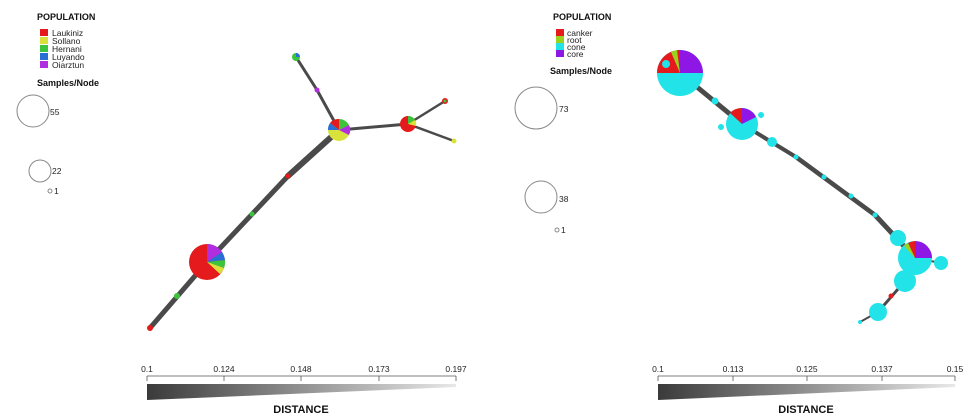  What do you see at coordinates (44, 56) in the screenshot?
I see `left-legend-swatch-luyando` at bounding box center [44, 56].